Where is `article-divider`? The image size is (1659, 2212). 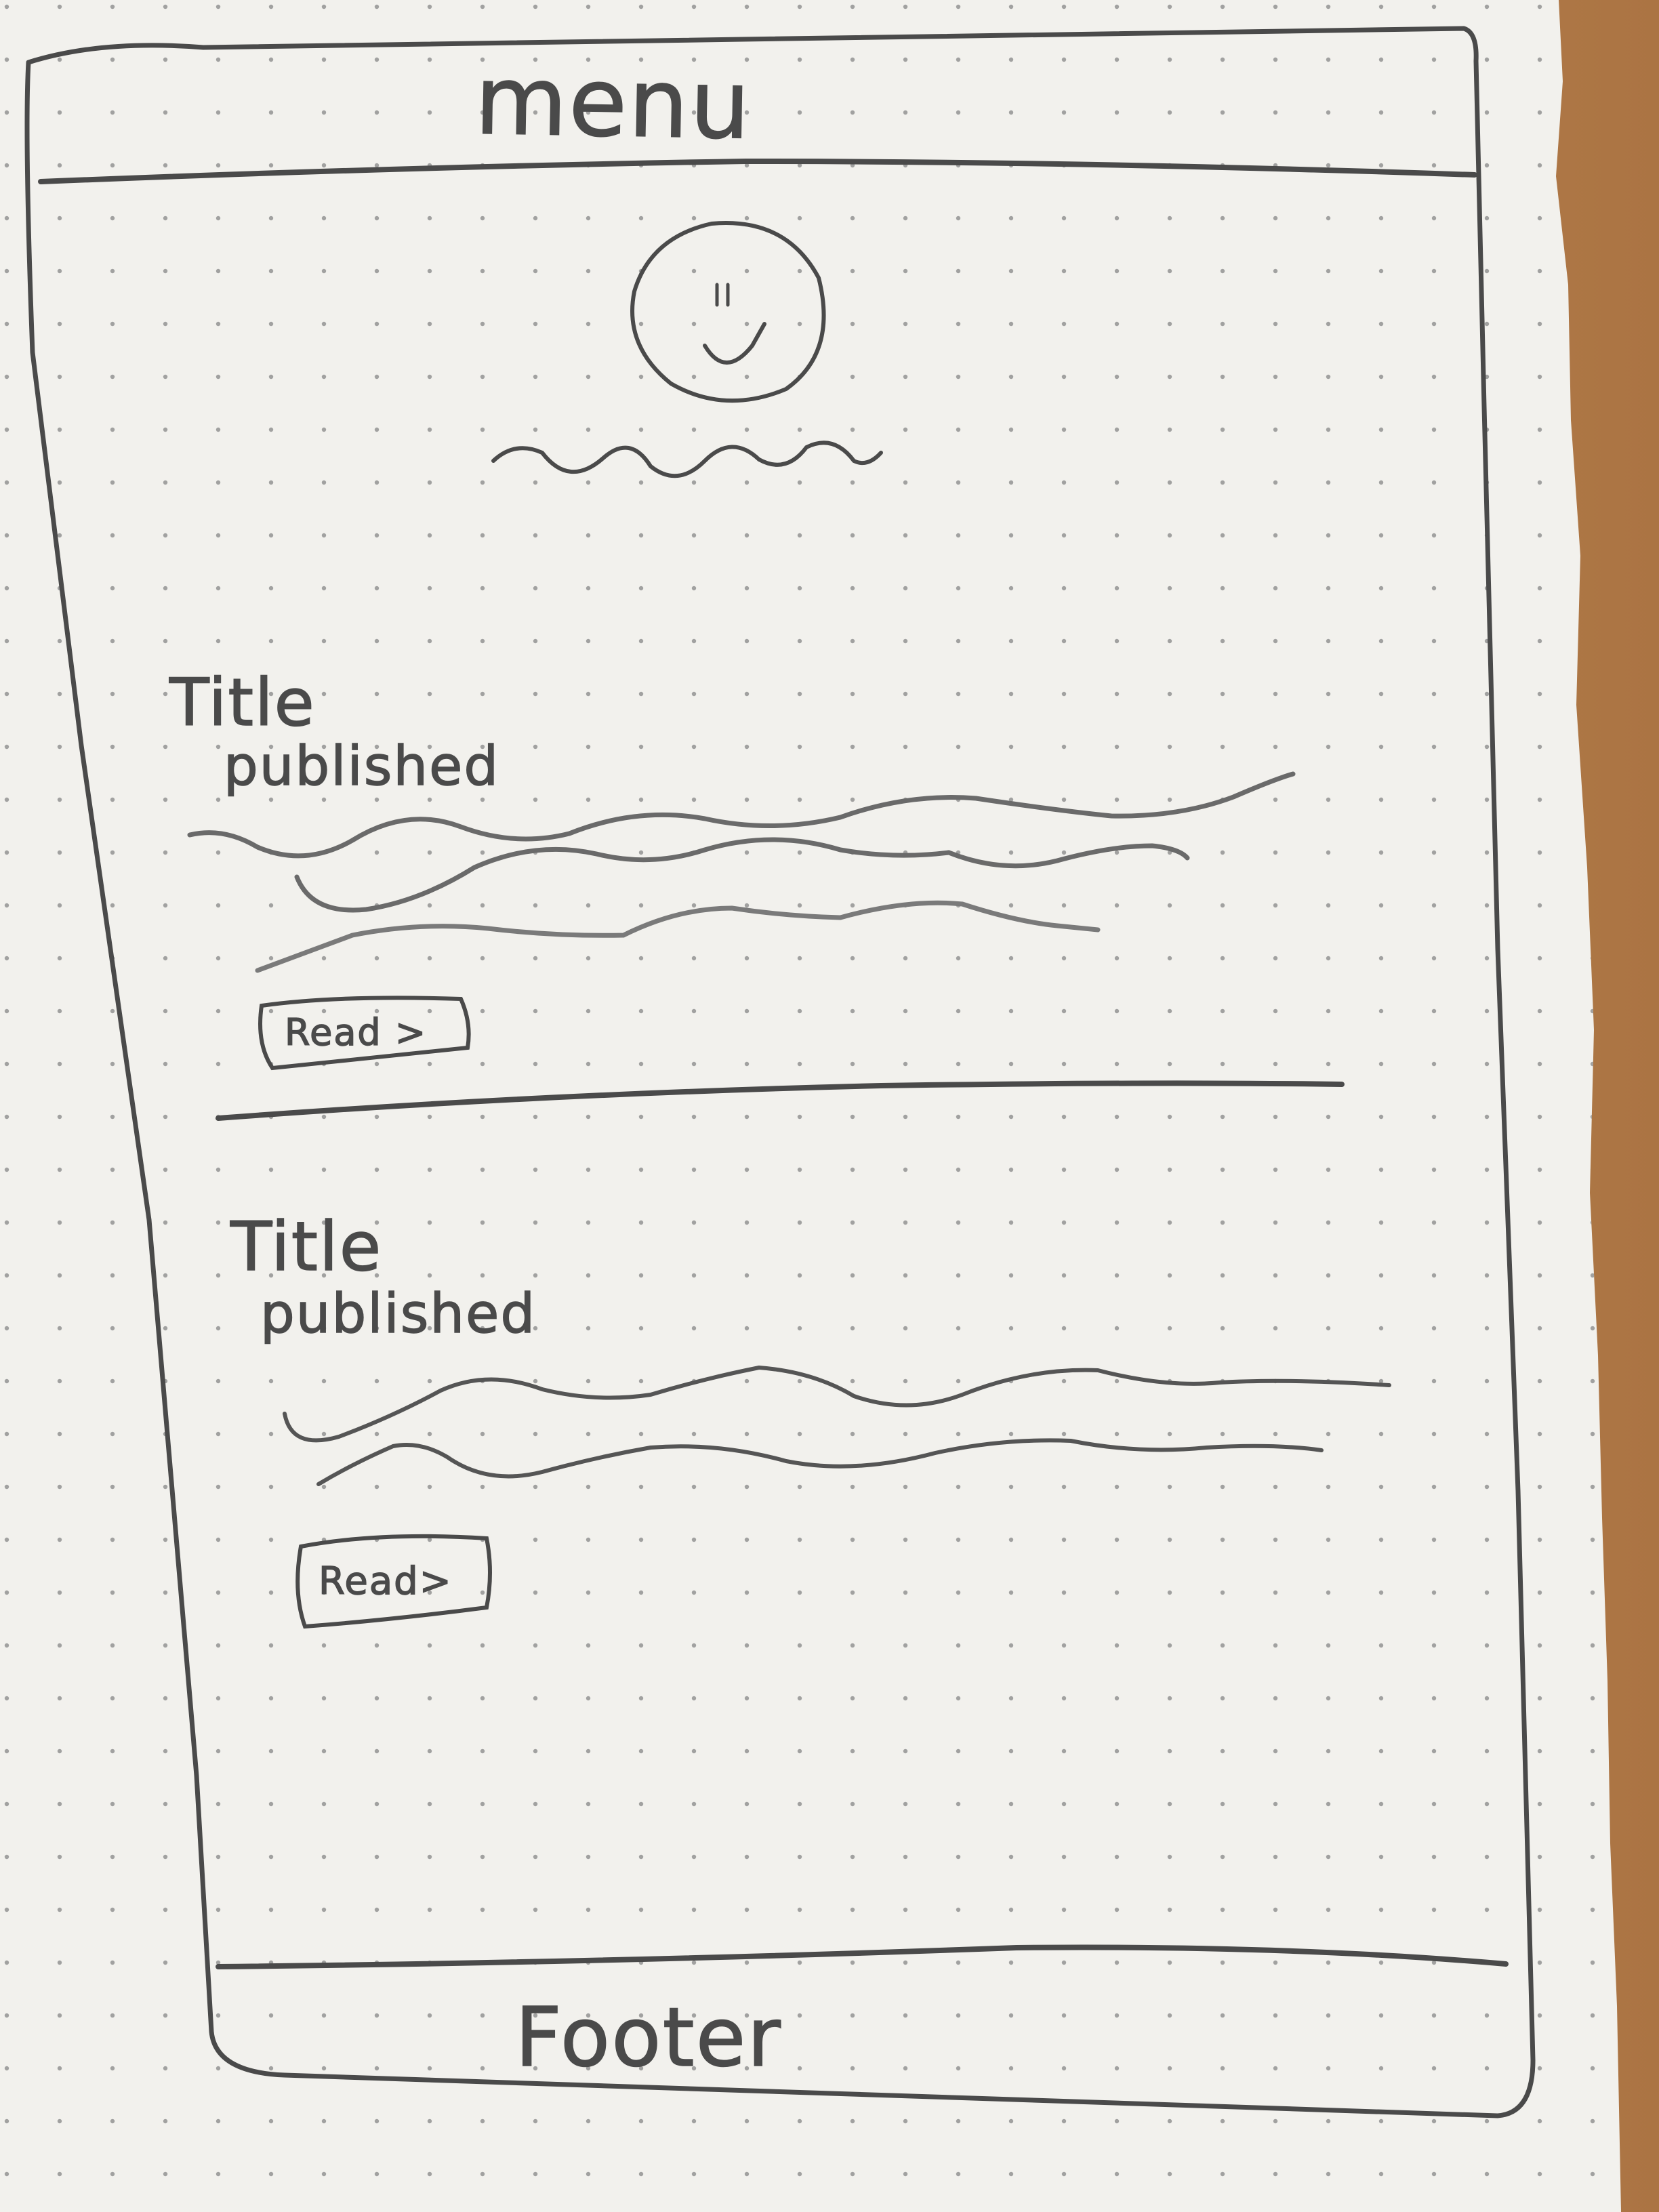 article-divider is located at coordinates (781, 1100).